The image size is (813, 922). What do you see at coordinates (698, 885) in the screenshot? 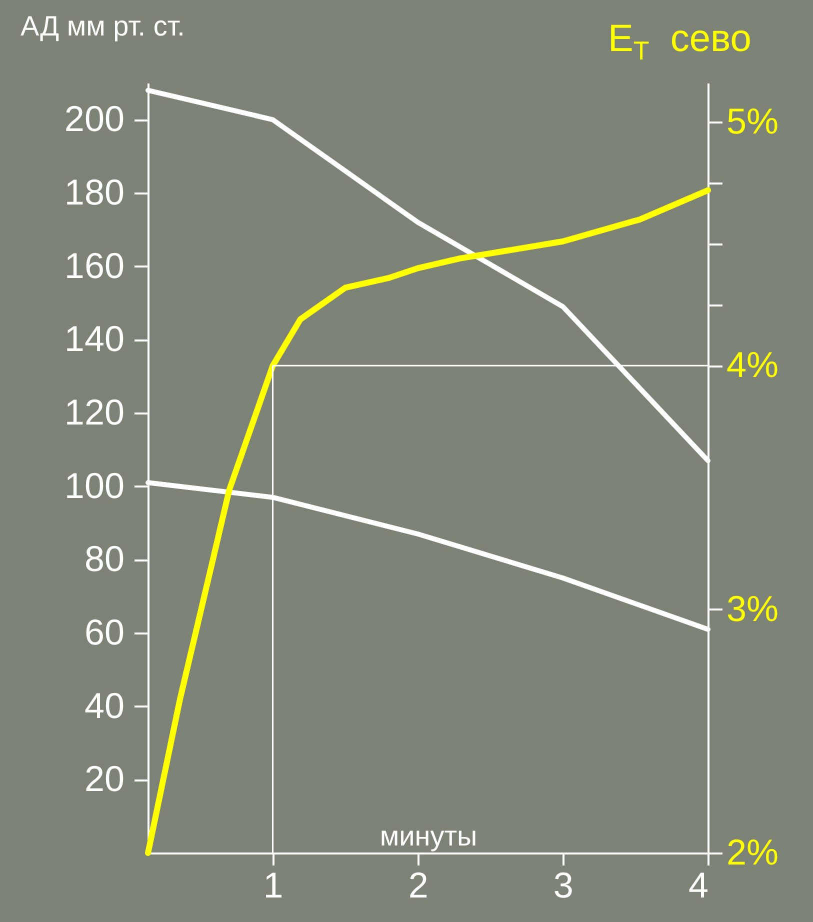
I see `x-tick-label: 4` at bounding box center [698, 885].